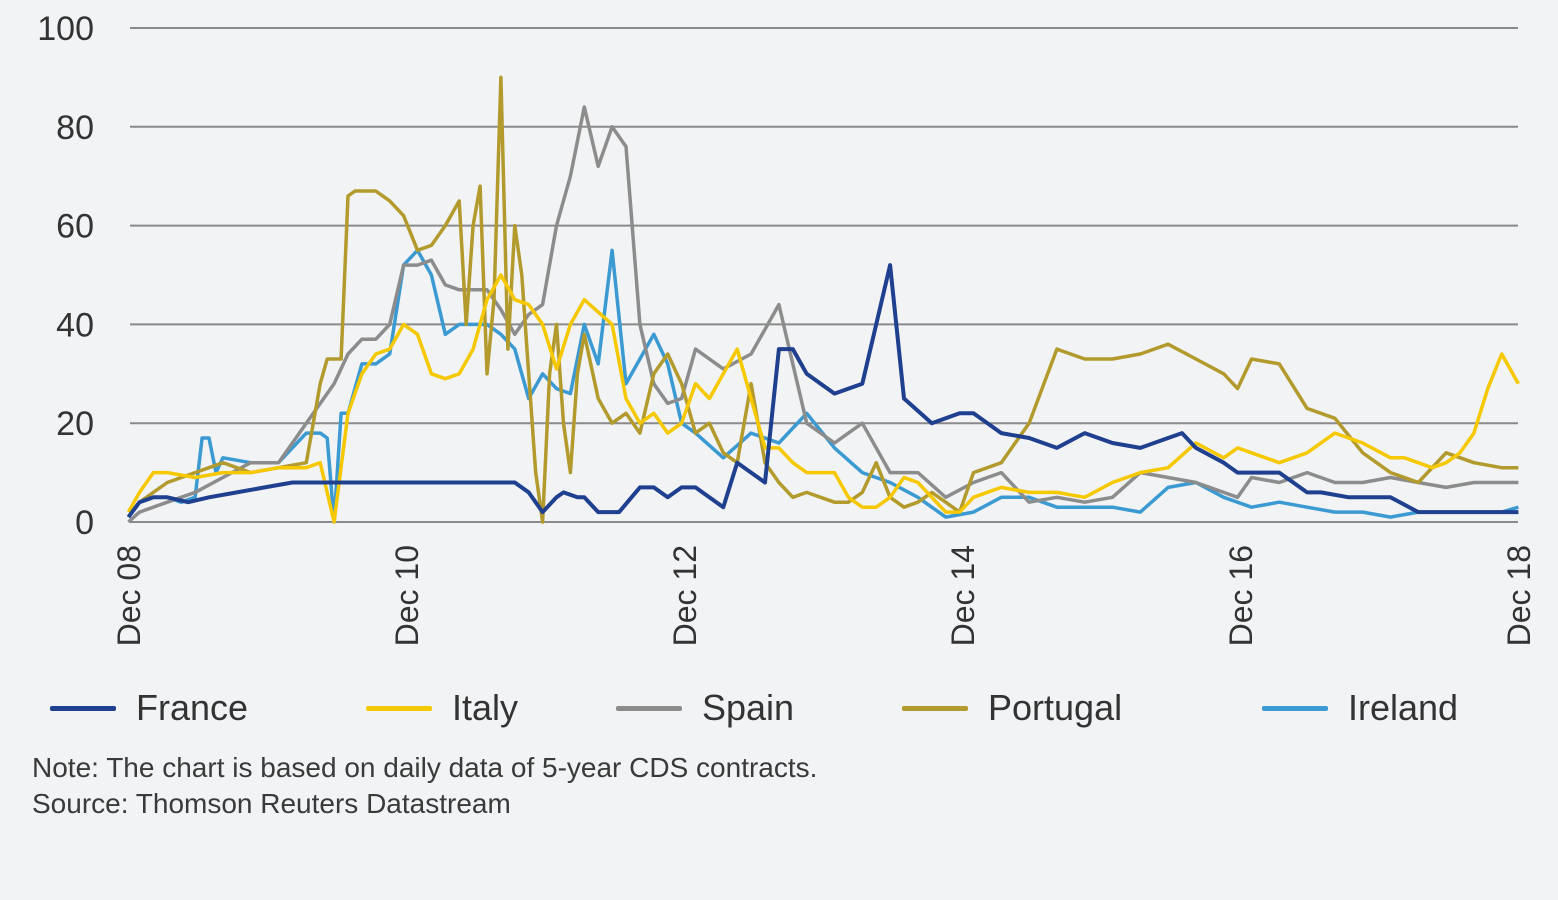 Image resolution: width=1558 pixels, height=900 pixels. Describe the element at coordinates (1295, 708) in the screenshot. I see `legend-swatch-ireland` at that location.